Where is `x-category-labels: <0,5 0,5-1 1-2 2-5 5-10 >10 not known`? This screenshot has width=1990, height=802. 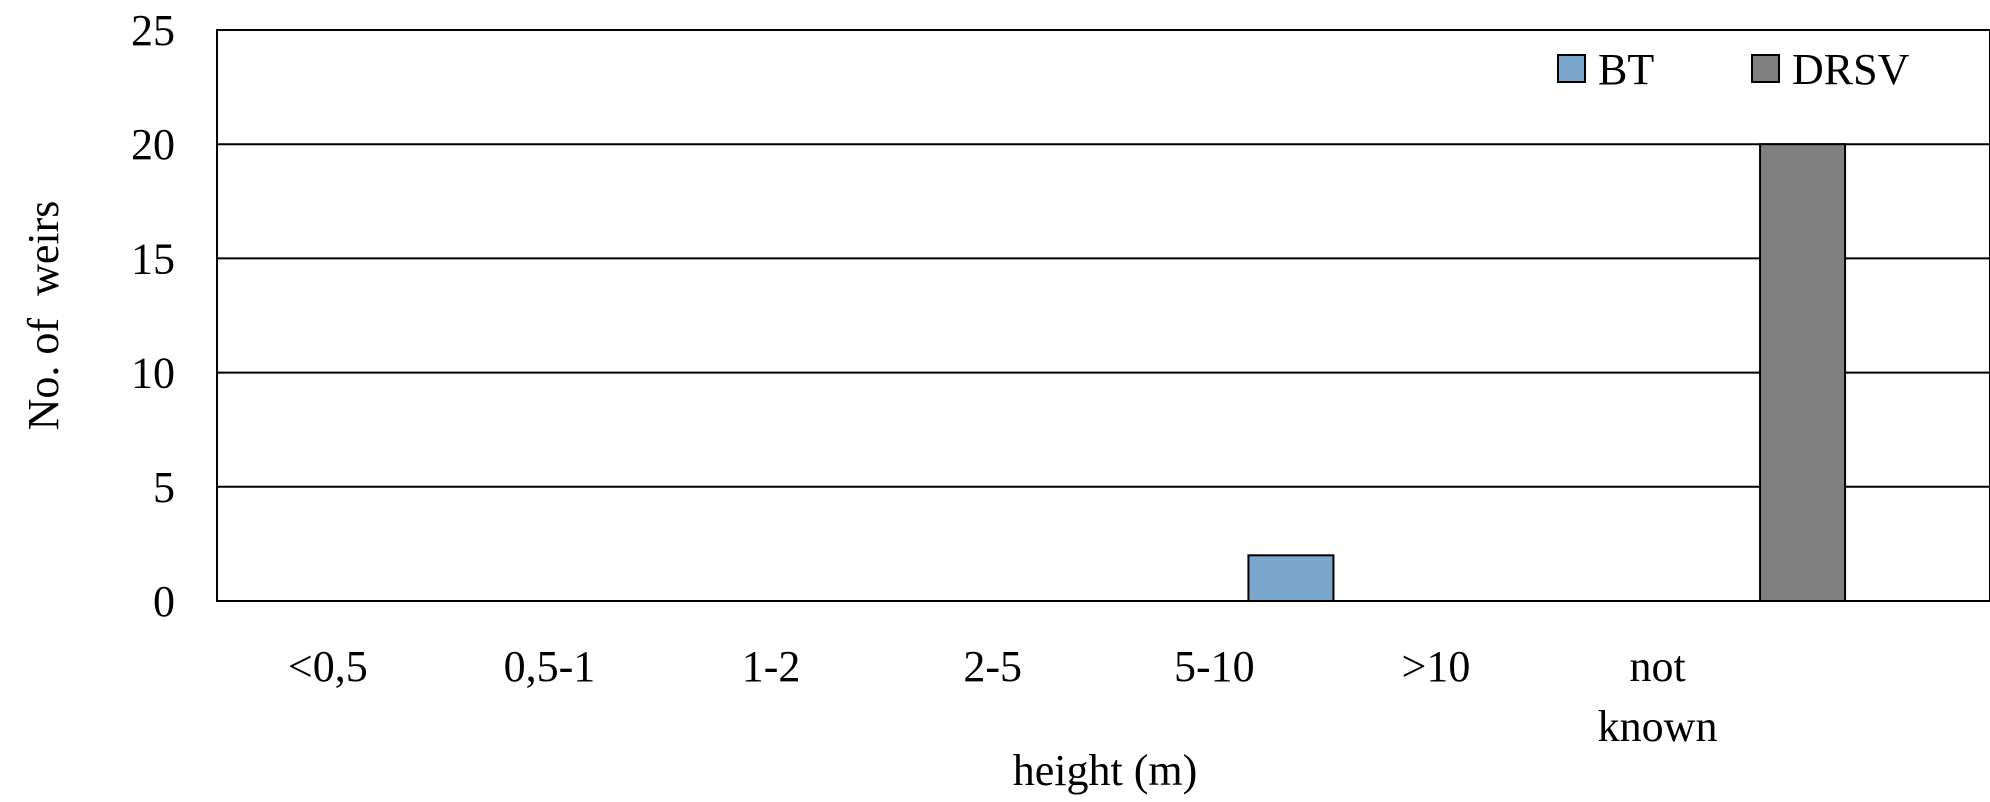
x-category-labels: <0,5 0,5-1 1-2 2-5 5-10 >10 not known is located at coordinates (1003, 696).